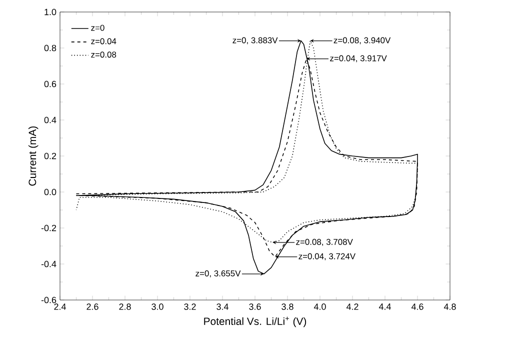  What do you see at coordinates (48, 300) in the screenshot?
I see `y-tick-label: -0.6` at bounding box center [48, 300].